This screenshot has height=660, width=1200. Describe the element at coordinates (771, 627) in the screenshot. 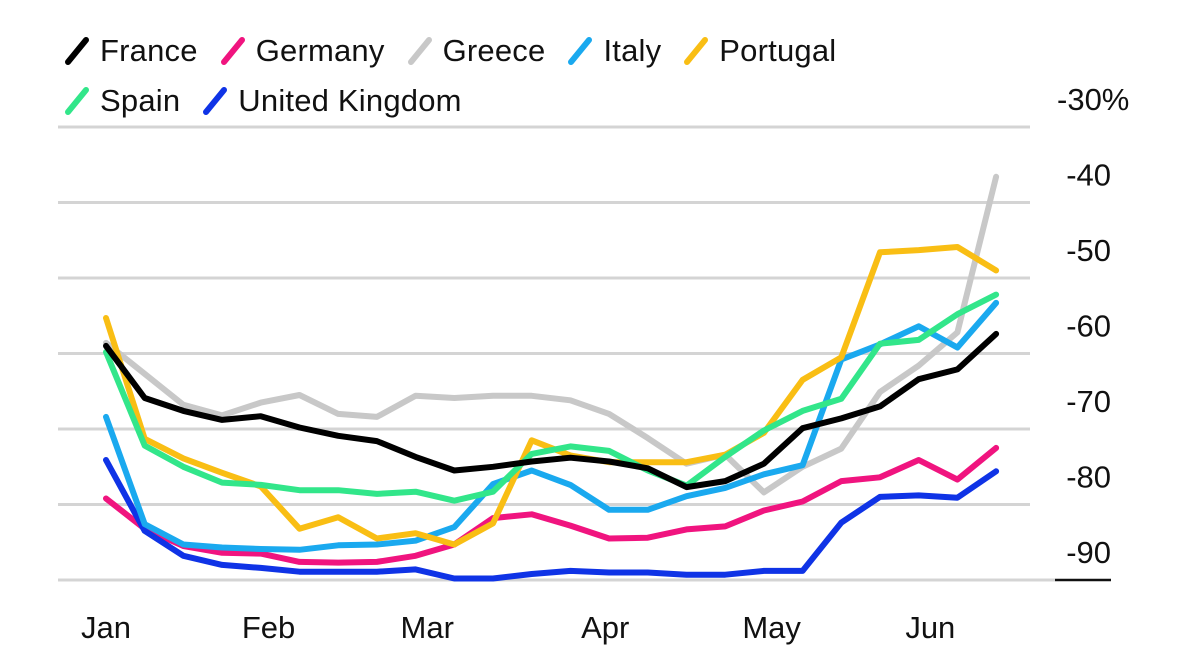

I see `x-tick-label: May` at that location.